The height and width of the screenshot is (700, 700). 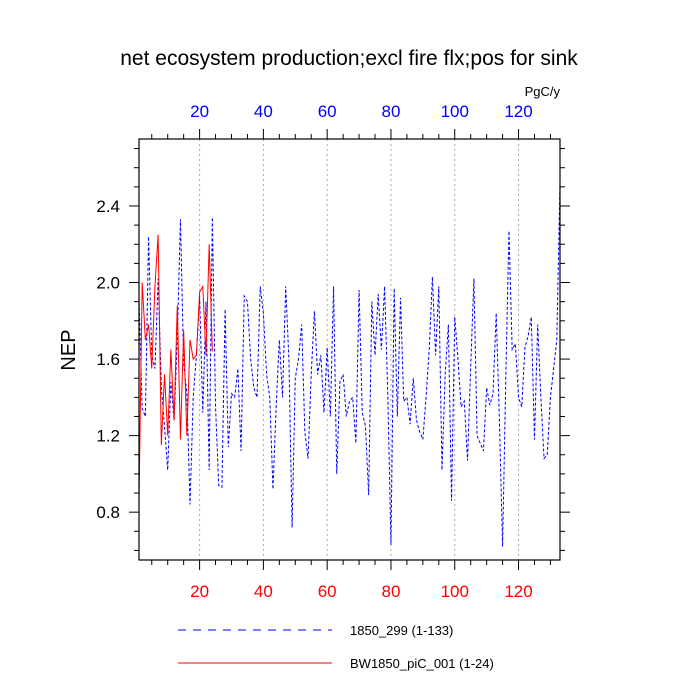 What do you see at coordinates (455, 591) in the screenshot?
I see `x-tick-label-bottom: 100` at bounding box center [455, 591].